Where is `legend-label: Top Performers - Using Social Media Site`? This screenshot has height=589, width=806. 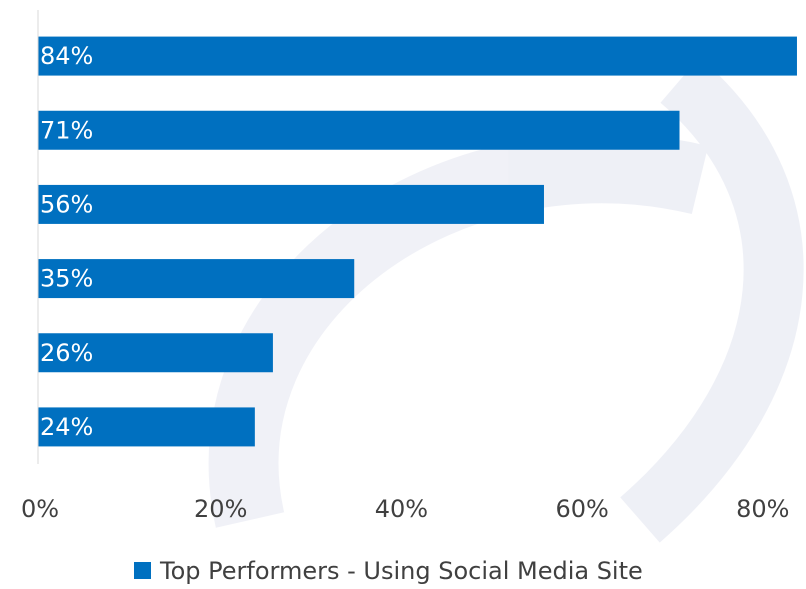
legend-label: Top Performers - Using Social Media Site is located at coordinates (401, 571).